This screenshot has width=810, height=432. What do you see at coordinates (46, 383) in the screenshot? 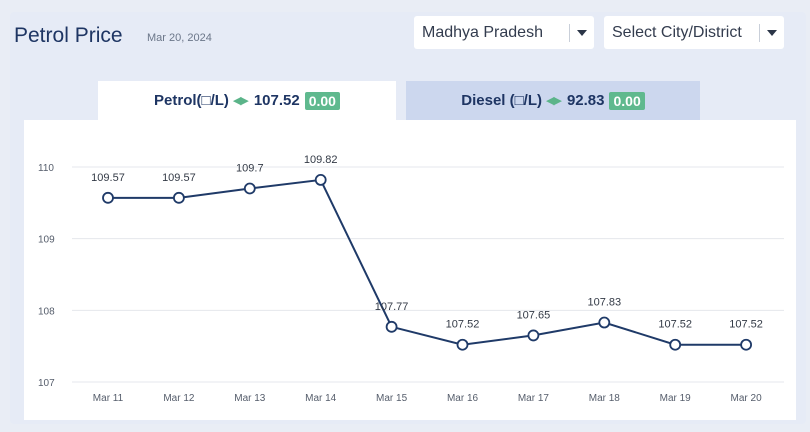
I see `y-tick-label: 107` at bounding box center [46, 383].